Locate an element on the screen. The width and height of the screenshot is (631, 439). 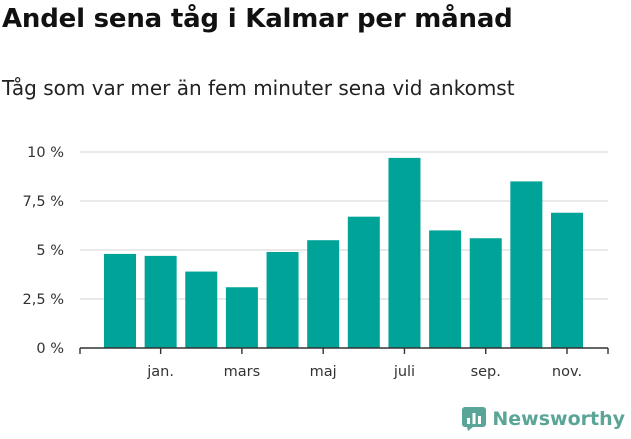
bar-juli is located at coordinates (404, 252).